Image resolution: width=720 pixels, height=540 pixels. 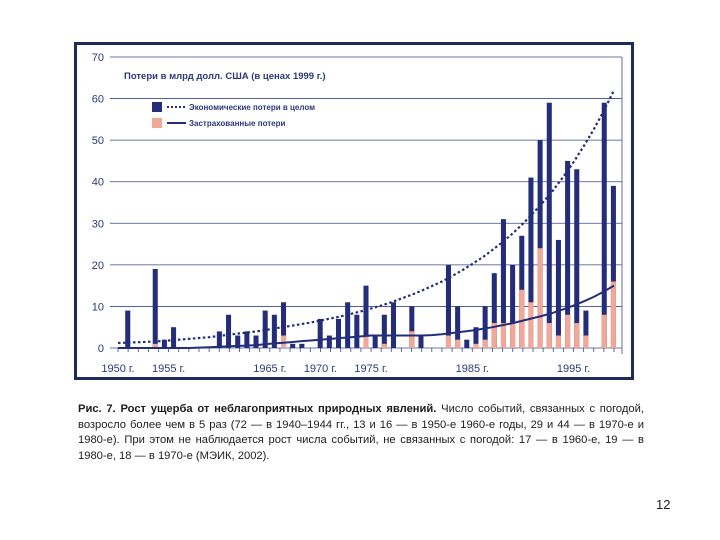 I want to click on legend-swatch-total, so click(x=157, y=107).